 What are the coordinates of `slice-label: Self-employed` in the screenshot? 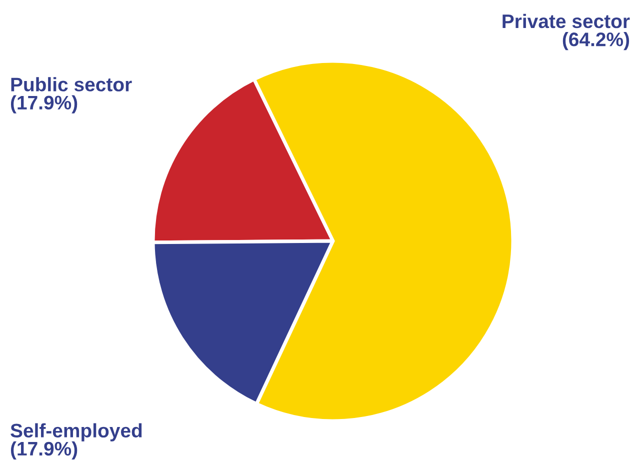 It's located at (76, 432).